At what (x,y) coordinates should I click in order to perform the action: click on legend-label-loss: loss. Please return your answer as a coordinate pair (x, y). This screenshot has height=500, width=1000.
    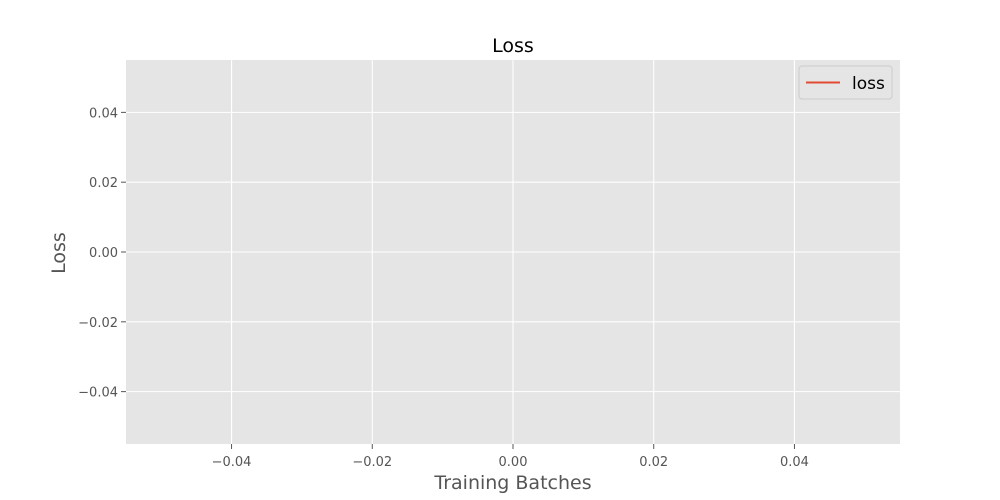
    Looking at the image, I should click on (868, 84).